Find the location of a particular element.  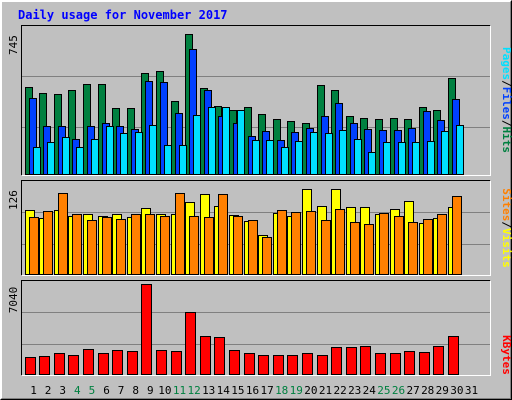

legend-visits: Visits is located at coordinates (506, 248).